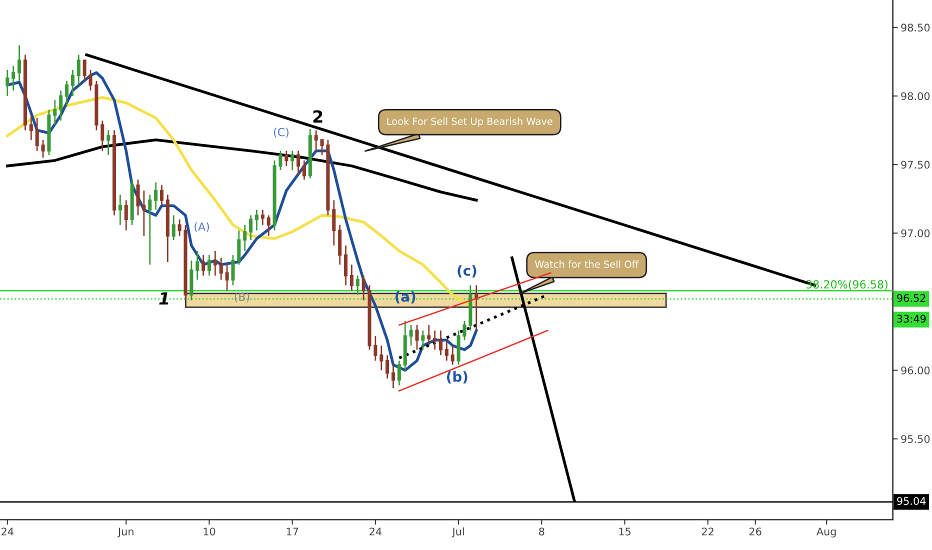  What do you see at coordinates (125, 533) in the screenshot?
I see `x-tick-label: Jun` at bounding box center [125, 533].